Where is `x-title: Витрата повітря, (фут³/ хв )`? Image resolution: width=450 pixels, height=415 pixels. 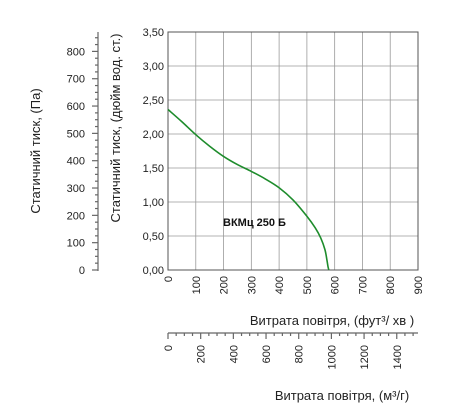 x-title: Витрата повітря, (фут³/ хв ) is located at coordinates (332, 320).